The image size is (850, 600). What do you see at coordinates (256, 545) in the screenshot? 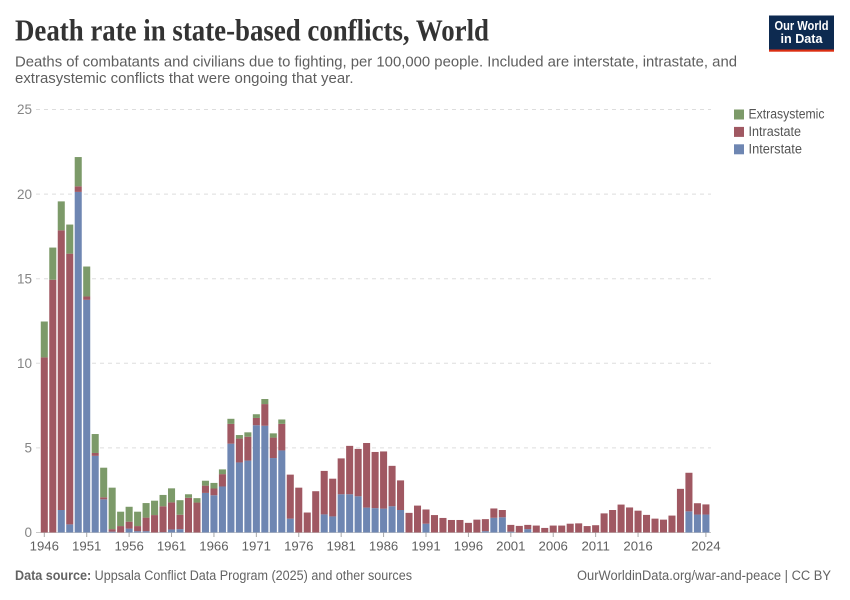
I see `svg-text: 1971` at bounding box center [256, 545].